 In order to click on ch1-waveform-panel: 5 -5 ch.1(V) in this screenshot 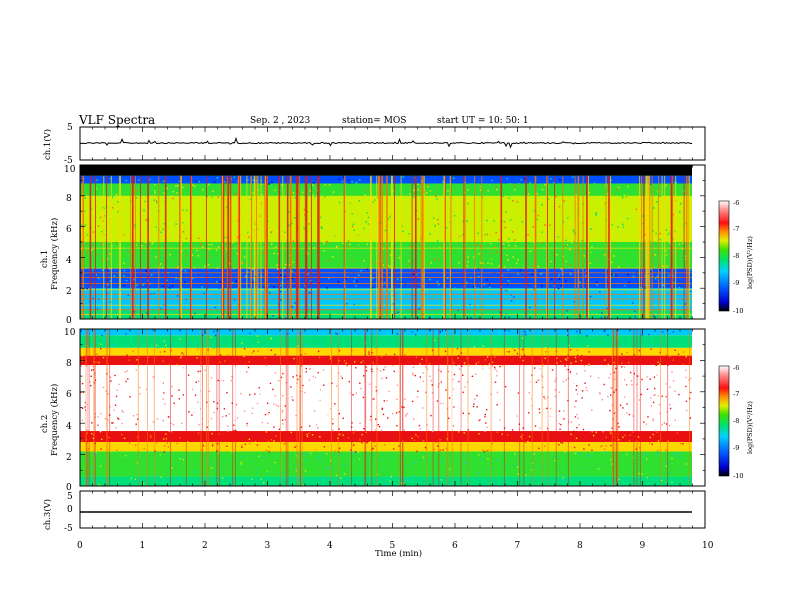, I will do `click(374, 144)`.